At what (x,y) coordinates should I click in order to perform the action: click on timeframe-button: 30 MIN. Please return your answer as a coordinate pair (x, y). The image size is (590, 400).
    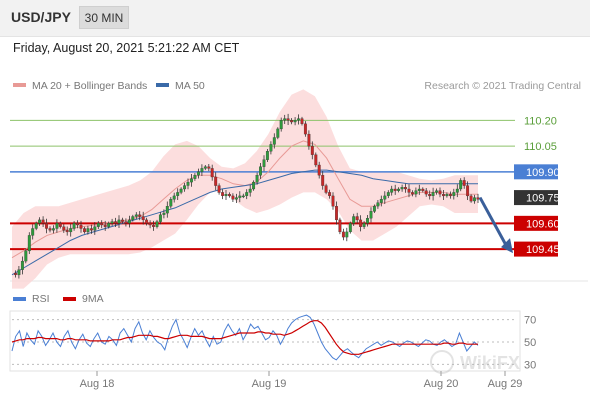
    Looking at the image, I should click on (104, 17).